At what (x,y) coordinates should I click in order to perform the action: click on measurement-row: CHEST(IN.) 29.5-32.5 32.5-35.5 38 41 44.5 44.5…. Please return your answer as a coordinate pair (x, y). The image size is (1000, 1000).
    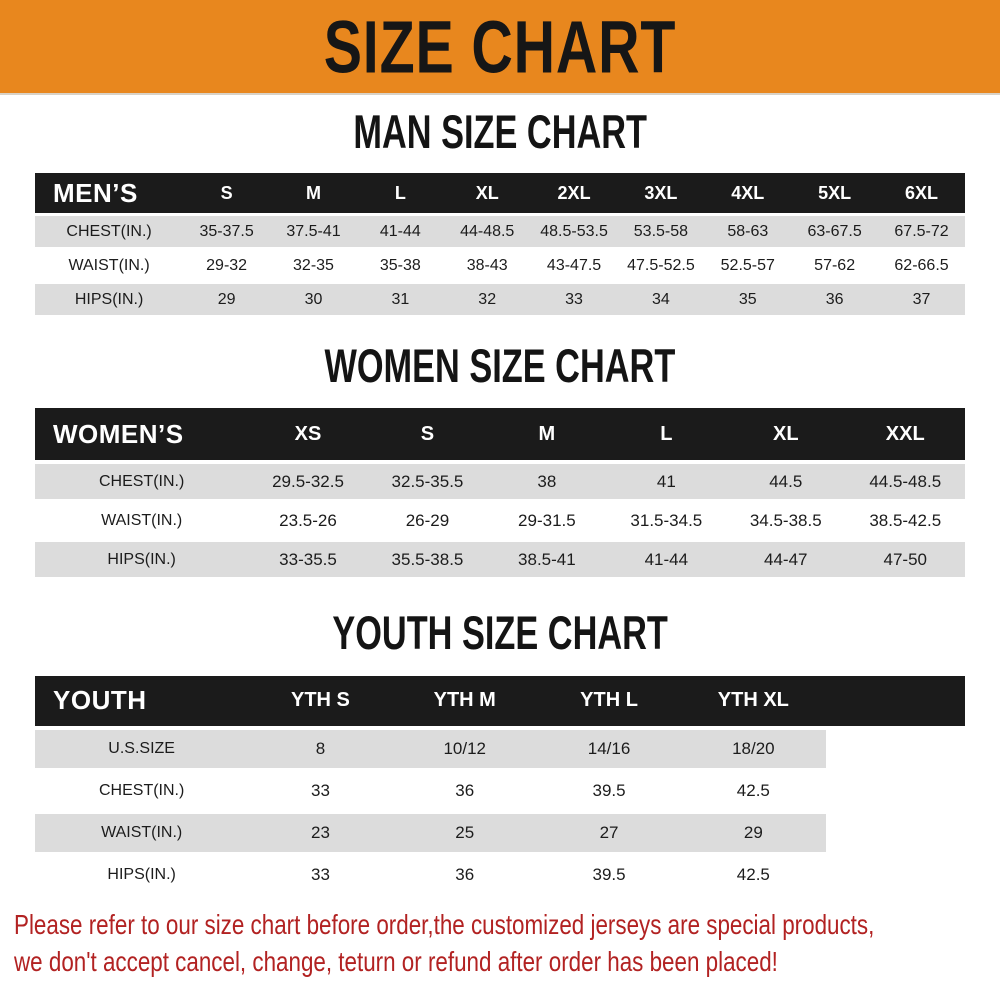
    Looking at the image, I should click on (500, 482).